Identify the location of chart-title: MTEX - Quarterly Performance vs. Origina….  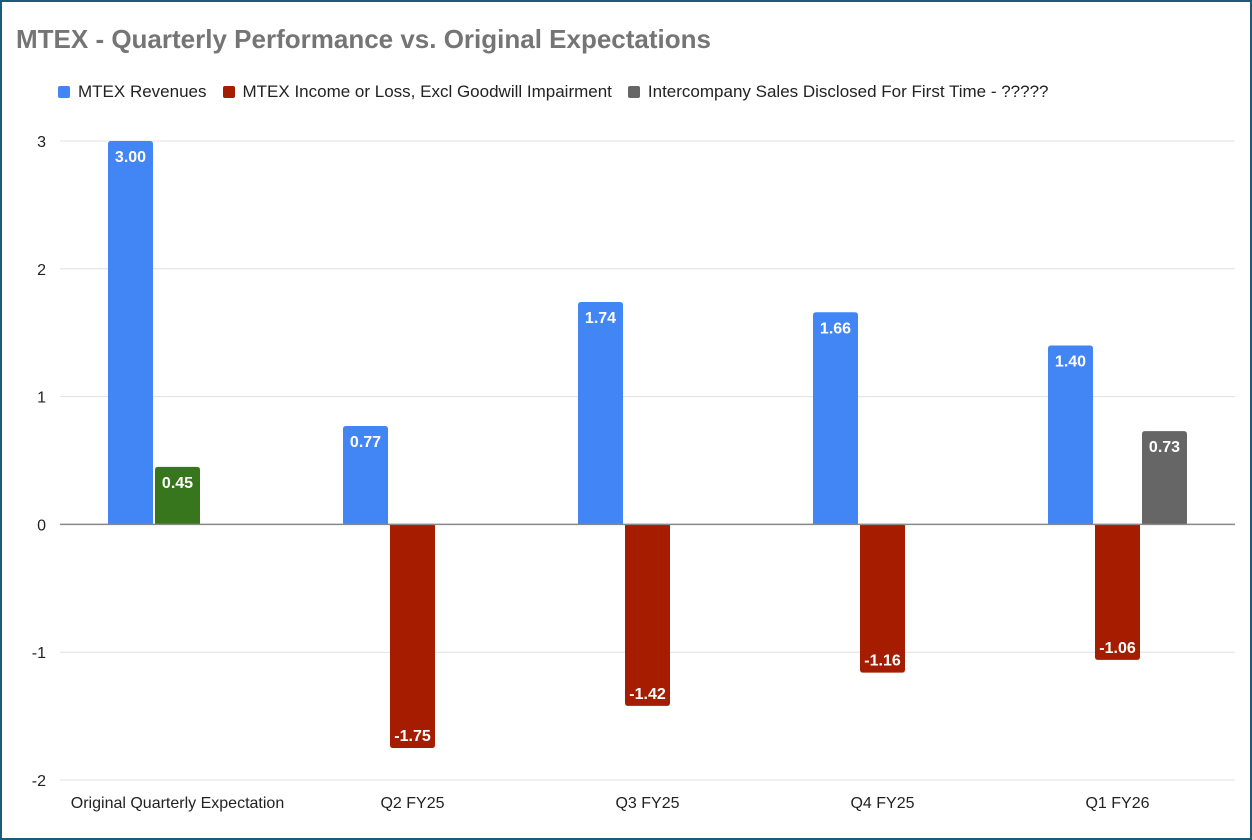
(363, 39).